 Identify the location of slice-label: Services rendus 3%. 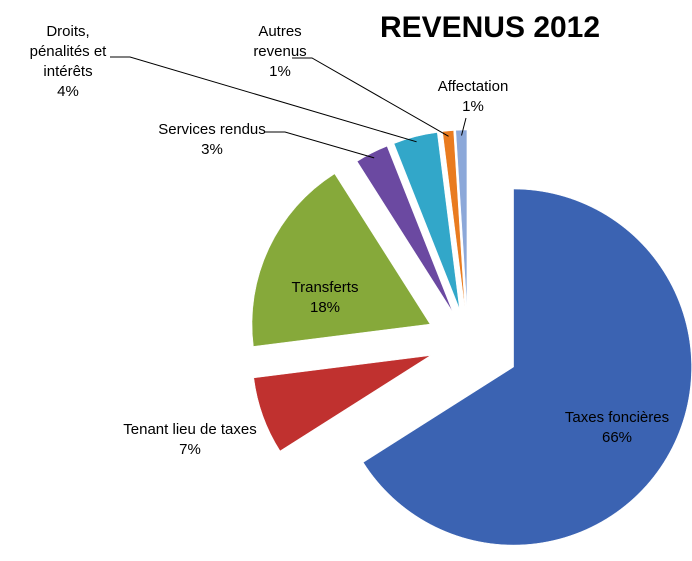
(212, 140).